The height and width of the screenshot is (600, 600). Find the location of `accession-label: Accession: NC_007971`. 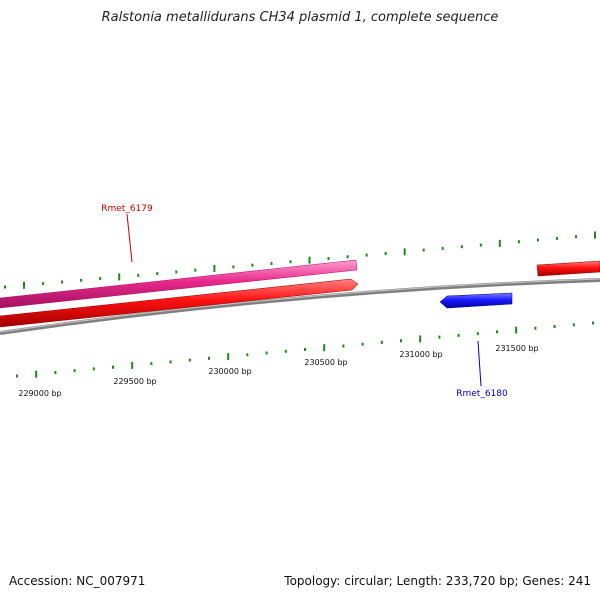

accession-label: Accession: NC_007971 is located at coordinates (77, 581).